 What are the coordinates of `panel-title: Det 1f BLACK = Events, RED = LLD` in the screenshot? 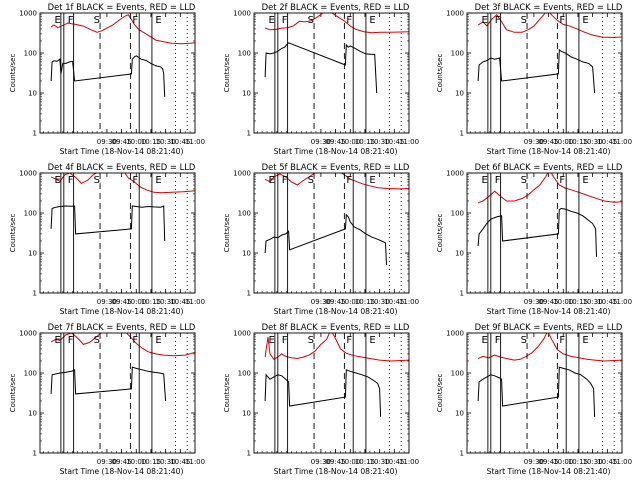 It's located at (122, 7).